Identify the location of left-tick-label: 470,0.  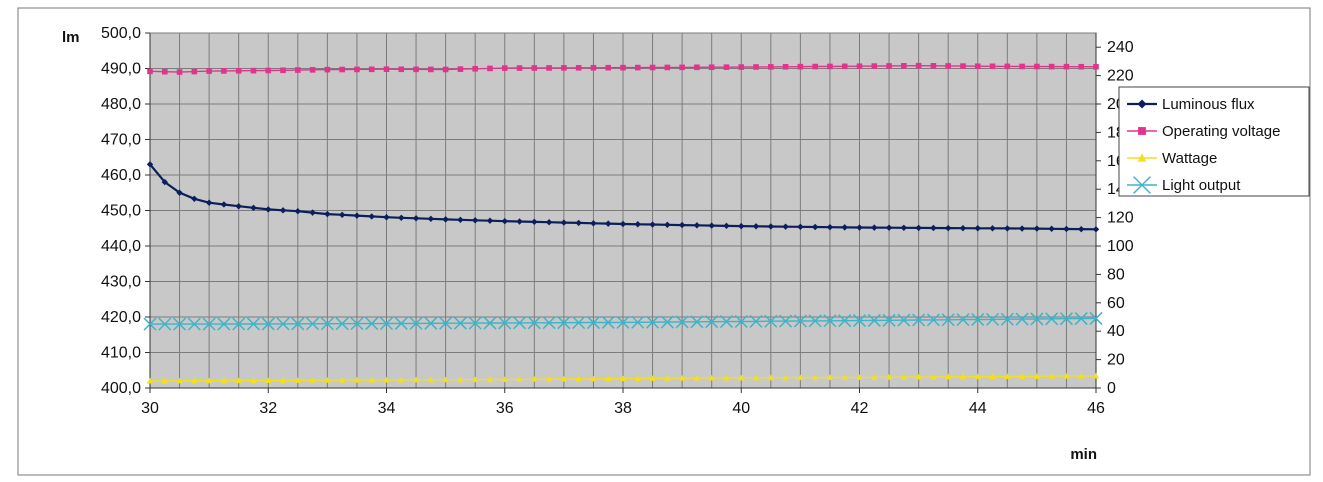
(121, 140).